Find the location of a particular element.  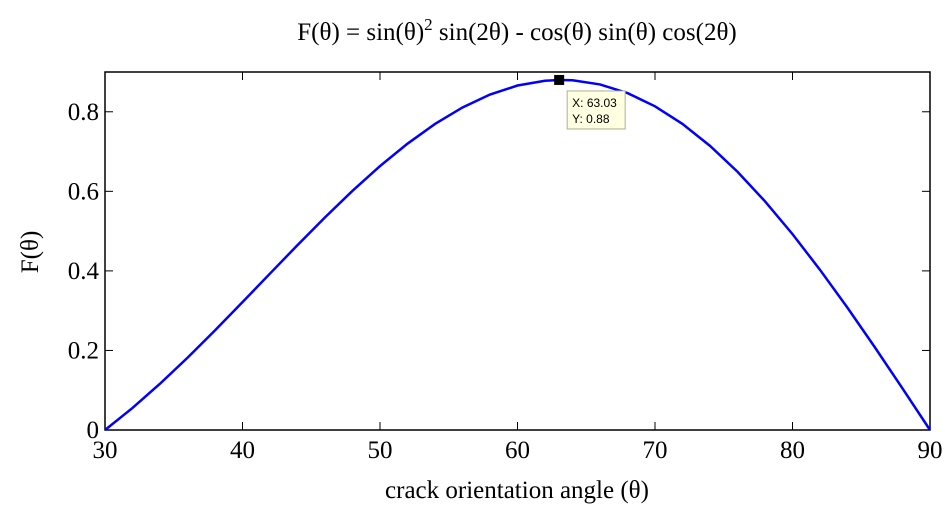

y-axis-label: F(θ) is located at coordinates (30, 252).